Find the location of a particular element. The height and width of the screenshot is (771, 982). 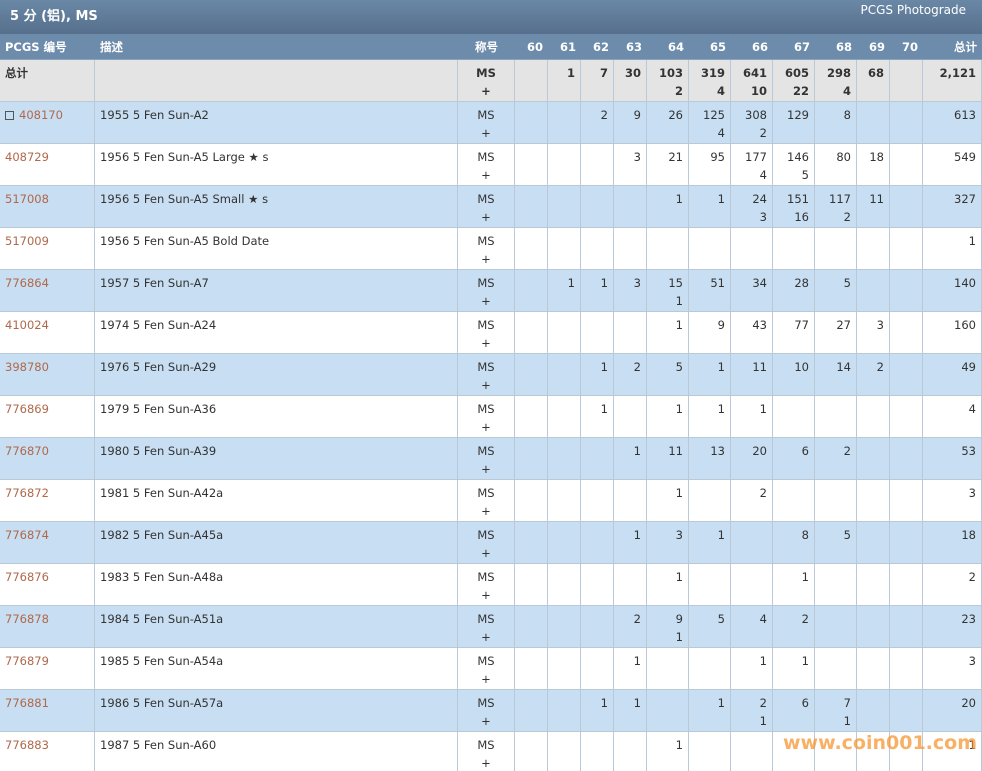

grade-count: 2 is located at coordinates (794, 627).